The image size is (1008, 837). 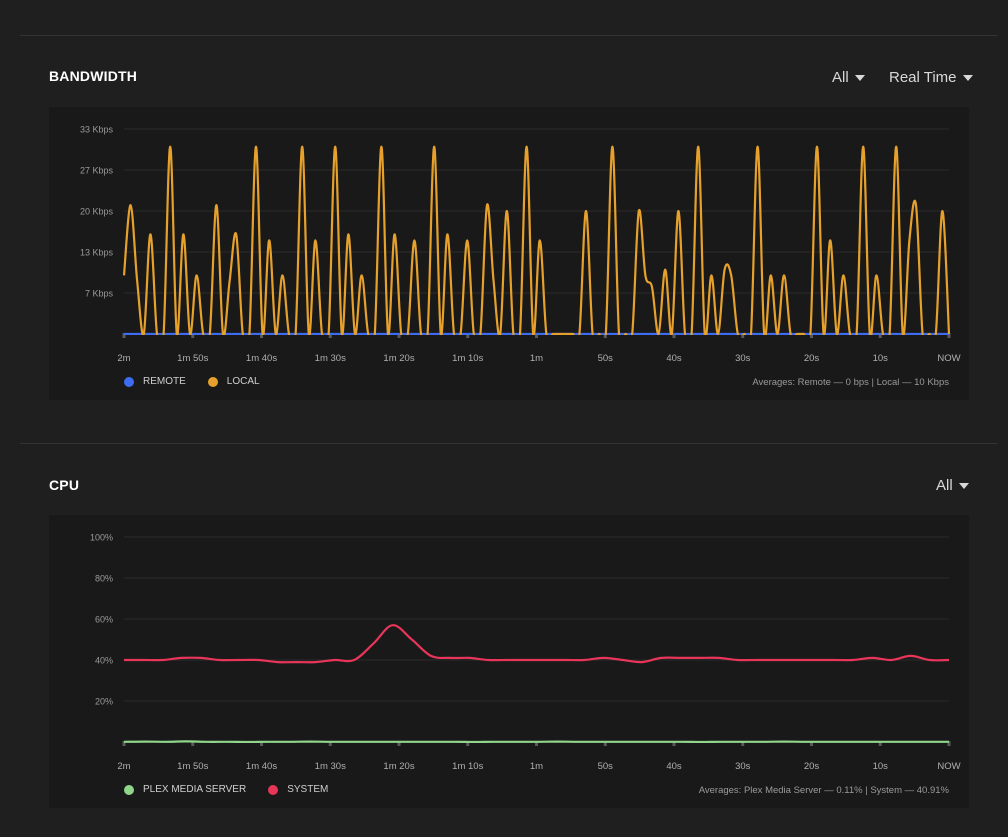 What do you see at coordinates (101, 538) in the screenshot?
I see `y-tick-label: 100%` at bounding box center [101, 538].